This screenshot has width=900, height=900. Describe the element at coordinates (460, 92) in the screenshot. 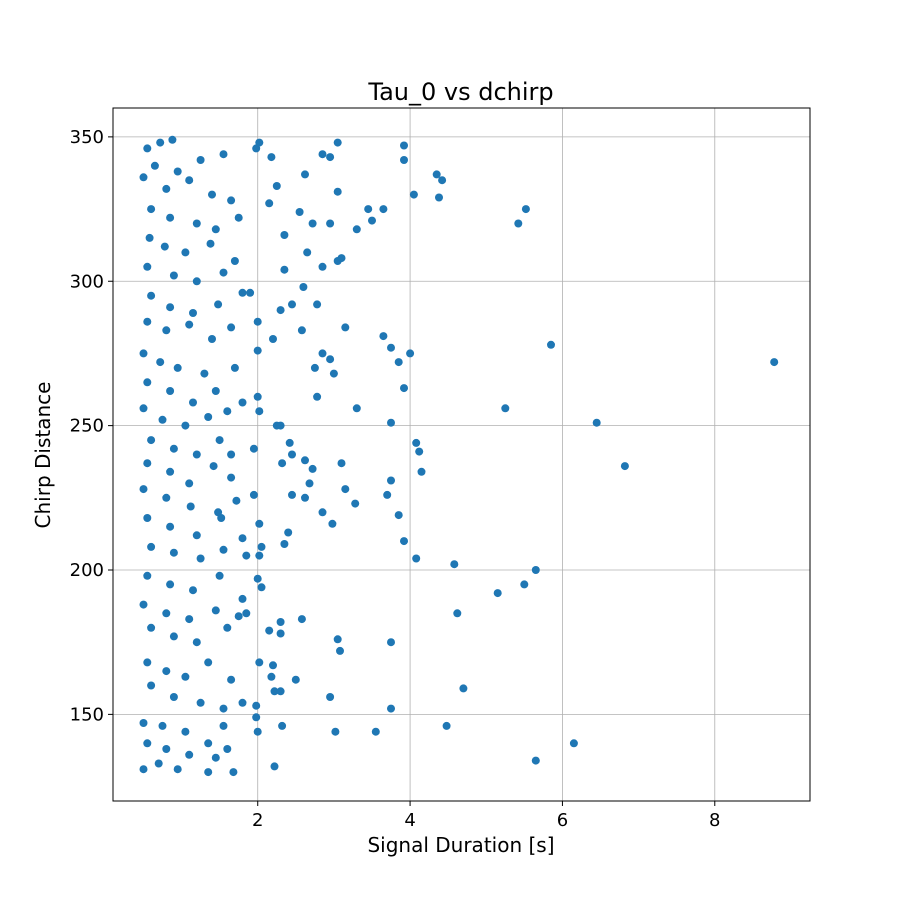

I see `chart-title: Tau_0 vs dchirp` at that location.